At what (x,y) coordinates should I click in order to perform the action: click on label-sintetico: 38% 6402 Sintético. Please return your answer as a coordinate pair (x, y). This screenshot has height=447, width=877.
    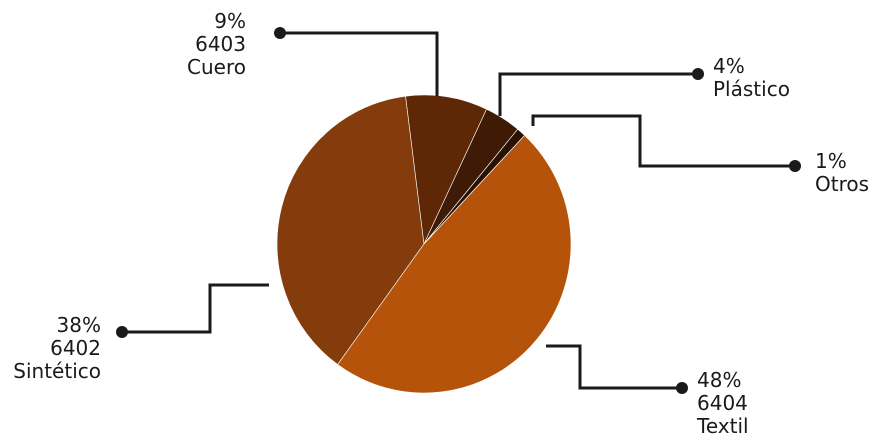
    Looking at the image, I should click on (50, 348).